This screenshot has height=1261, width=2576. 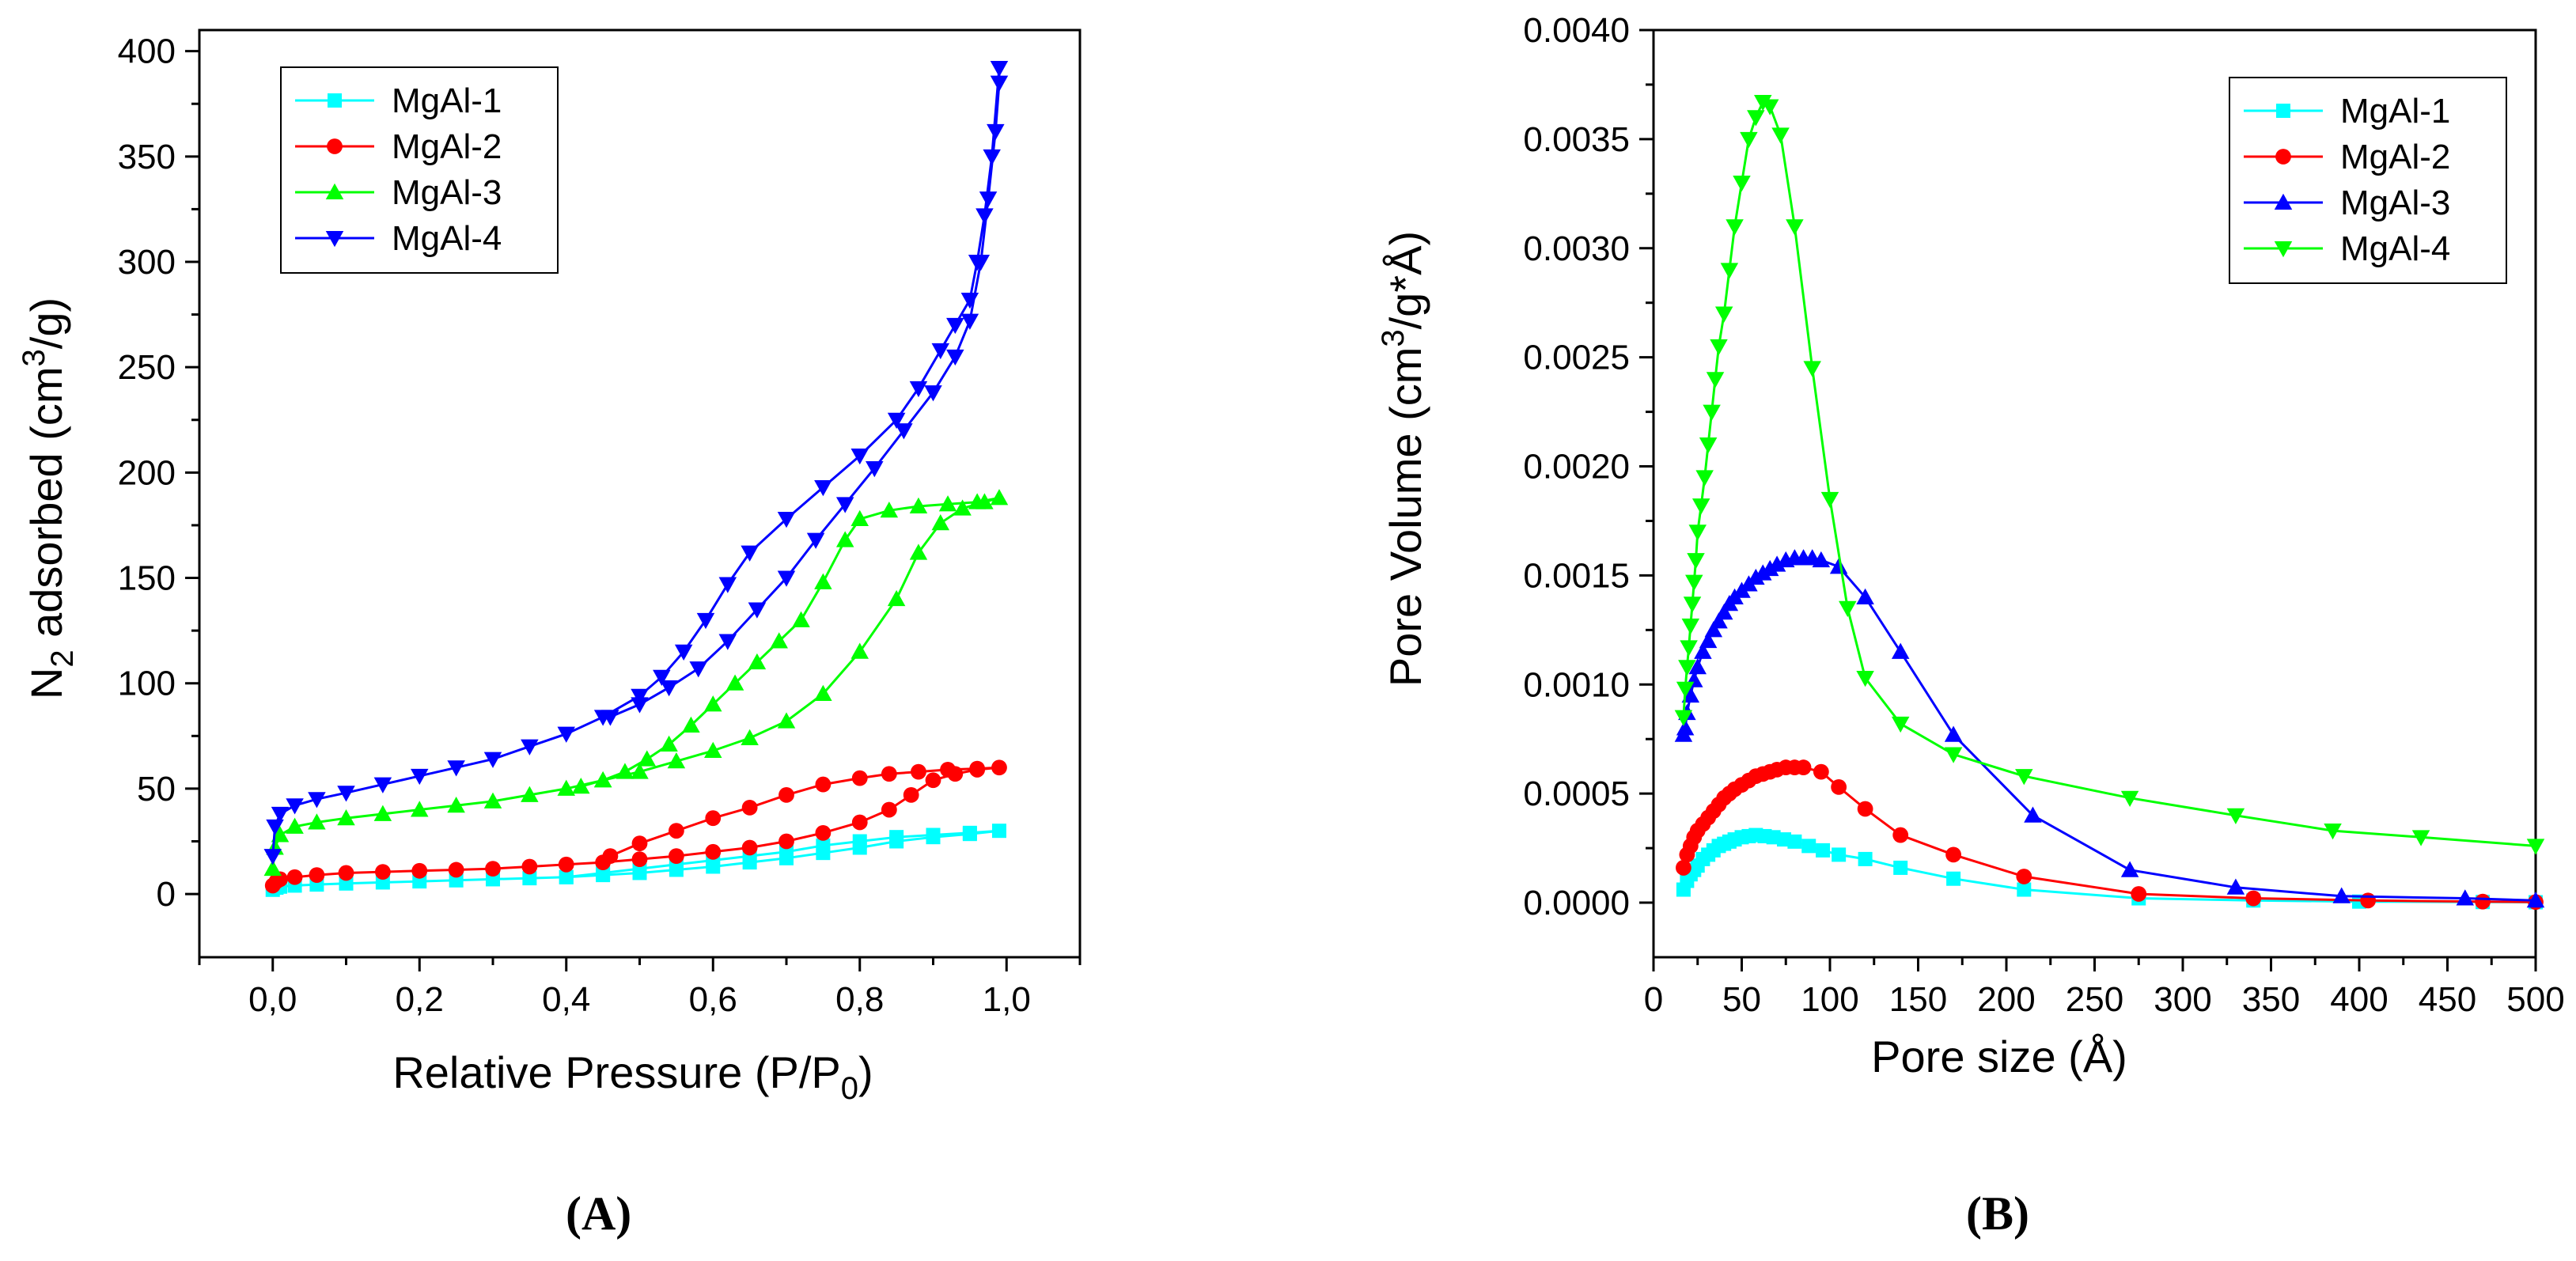 I want to click on y-tick-label: 0.0010, so click(x=1576, y=684).